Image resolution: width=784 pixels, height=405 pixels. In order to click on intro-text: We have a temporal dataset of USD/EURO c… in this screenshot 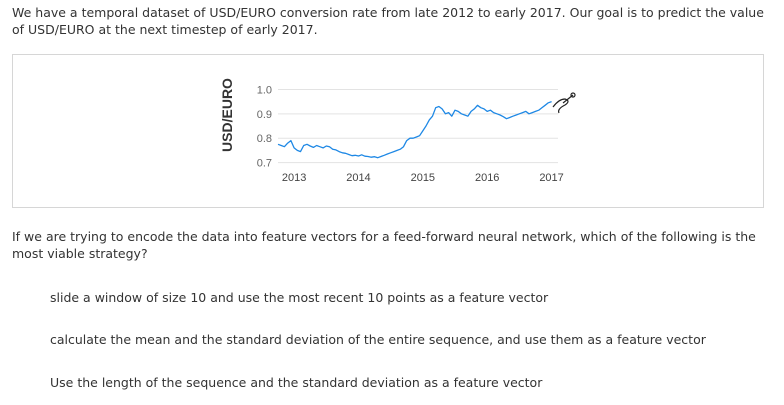, I will do `click(388, 21)`.